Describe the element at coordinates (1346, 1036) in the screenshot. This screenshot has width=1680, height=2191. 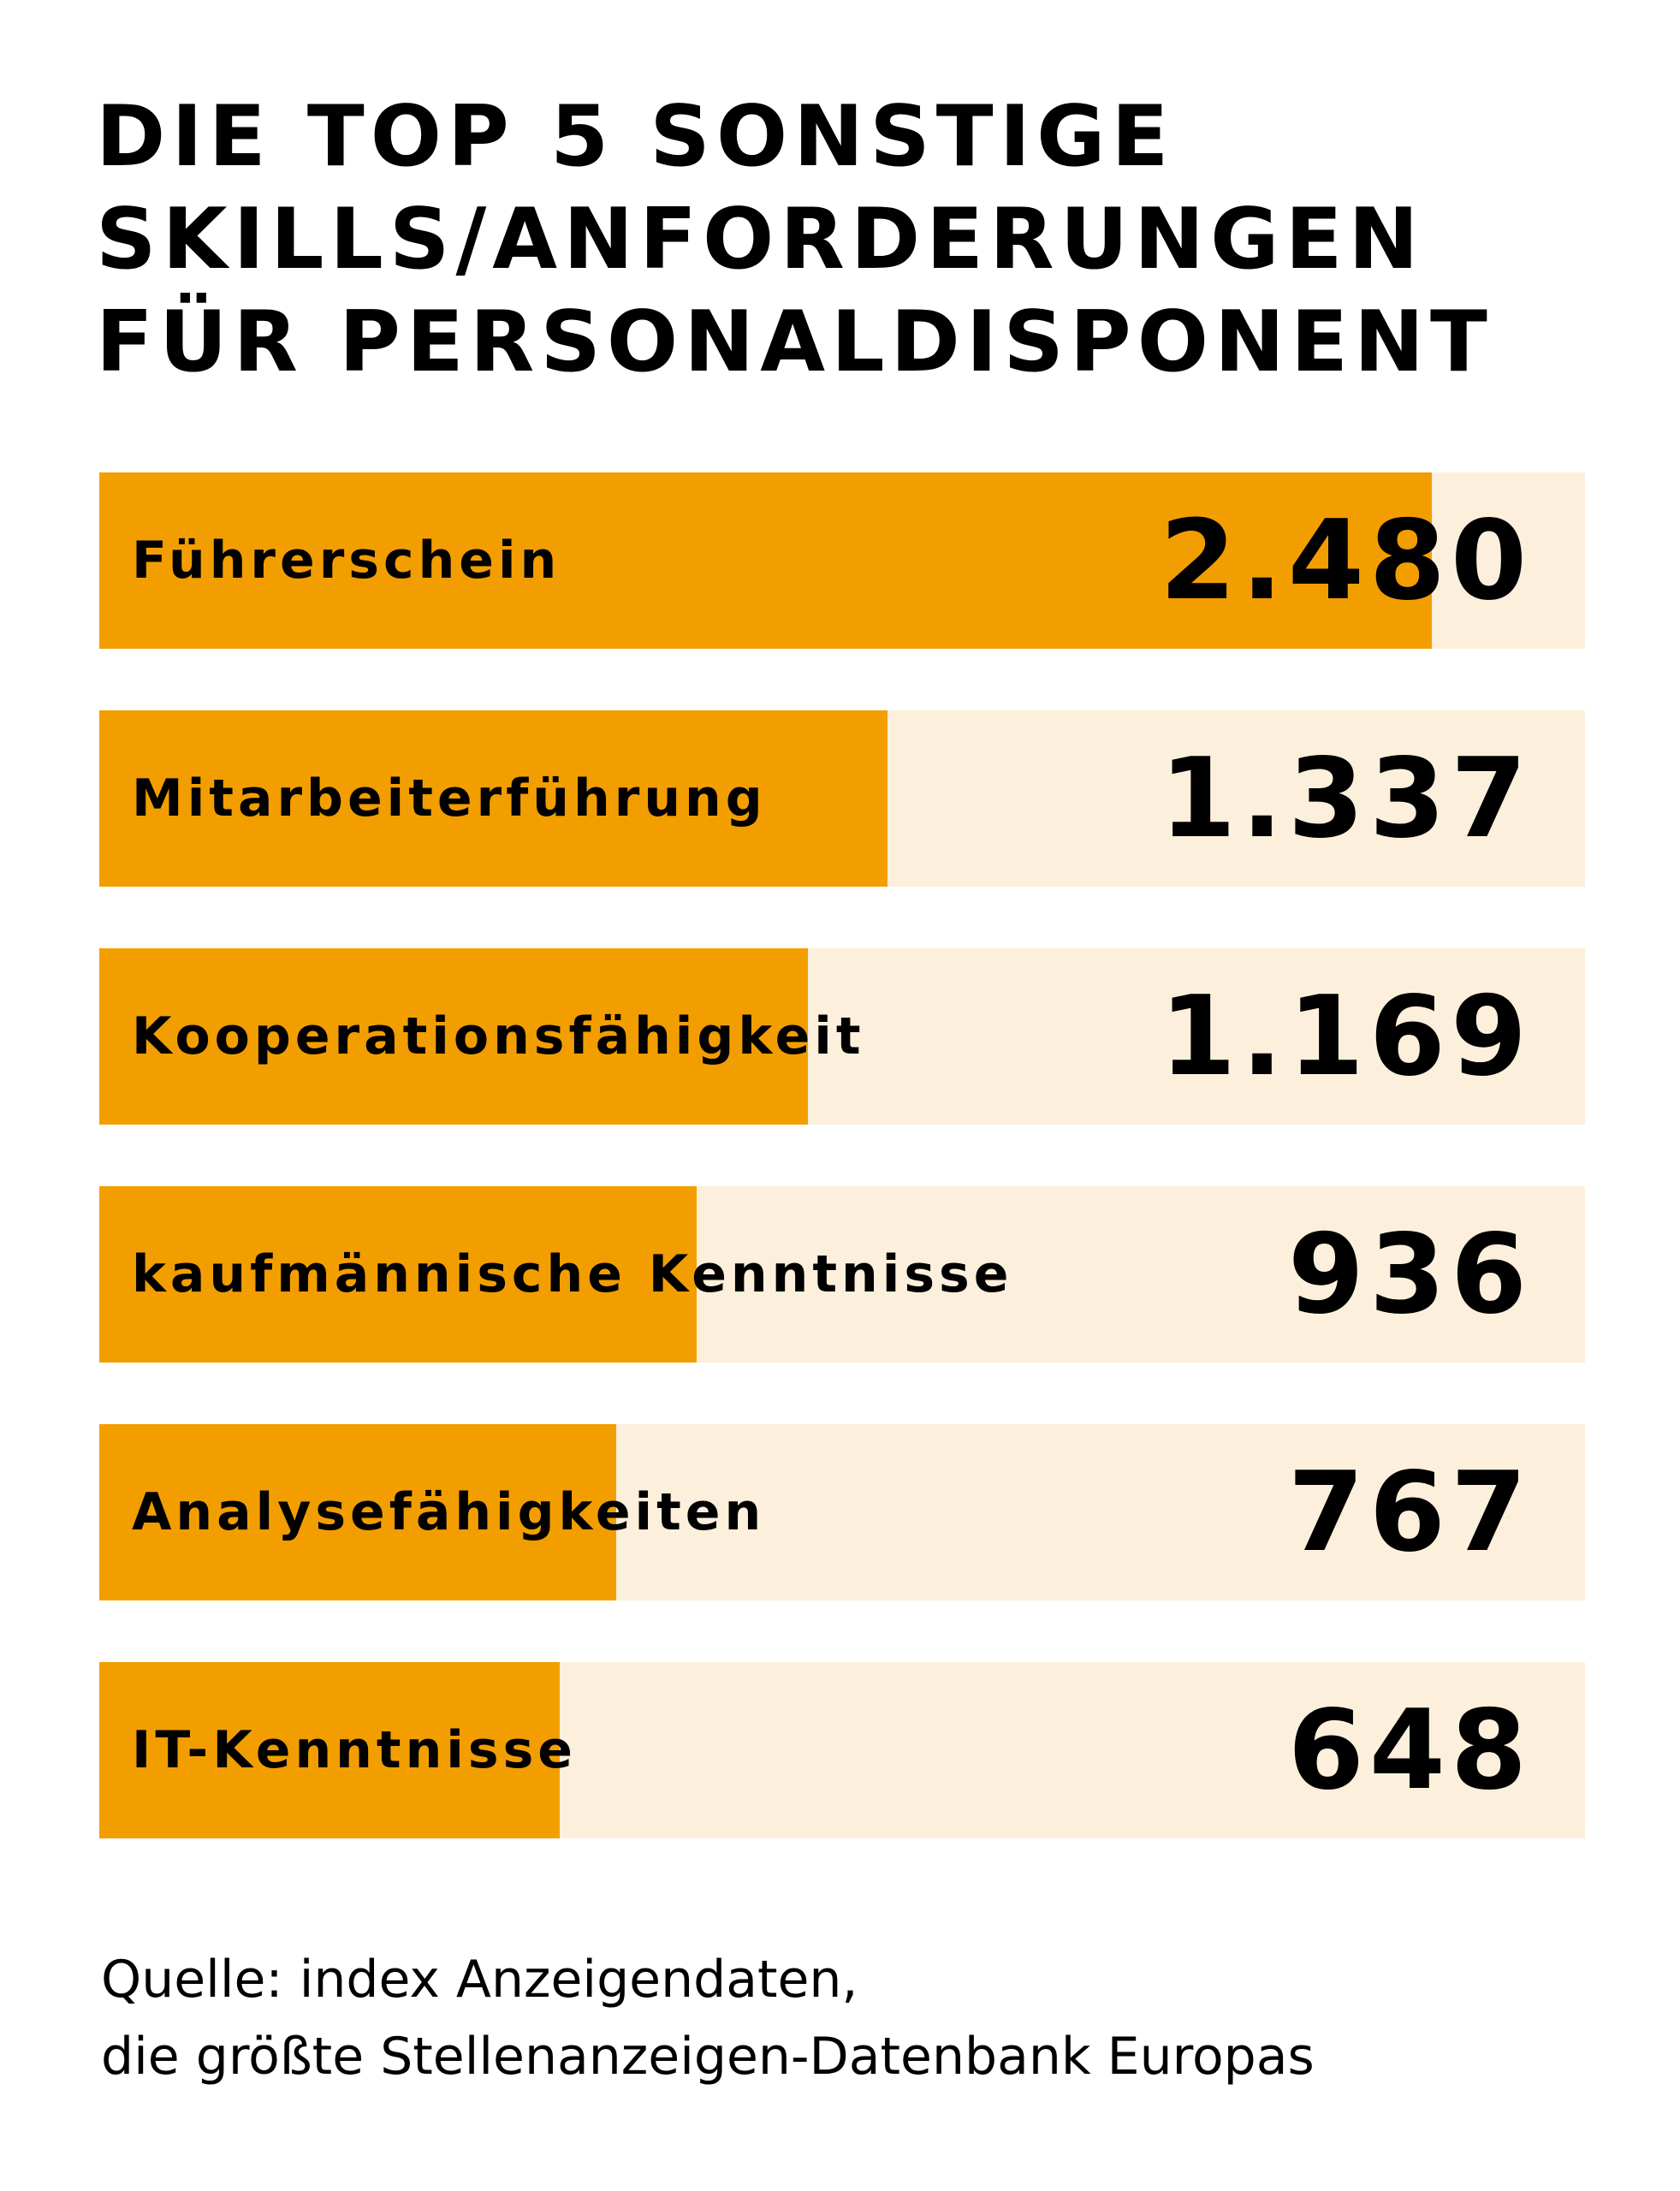
I see `value-label: 1.169` at that location.